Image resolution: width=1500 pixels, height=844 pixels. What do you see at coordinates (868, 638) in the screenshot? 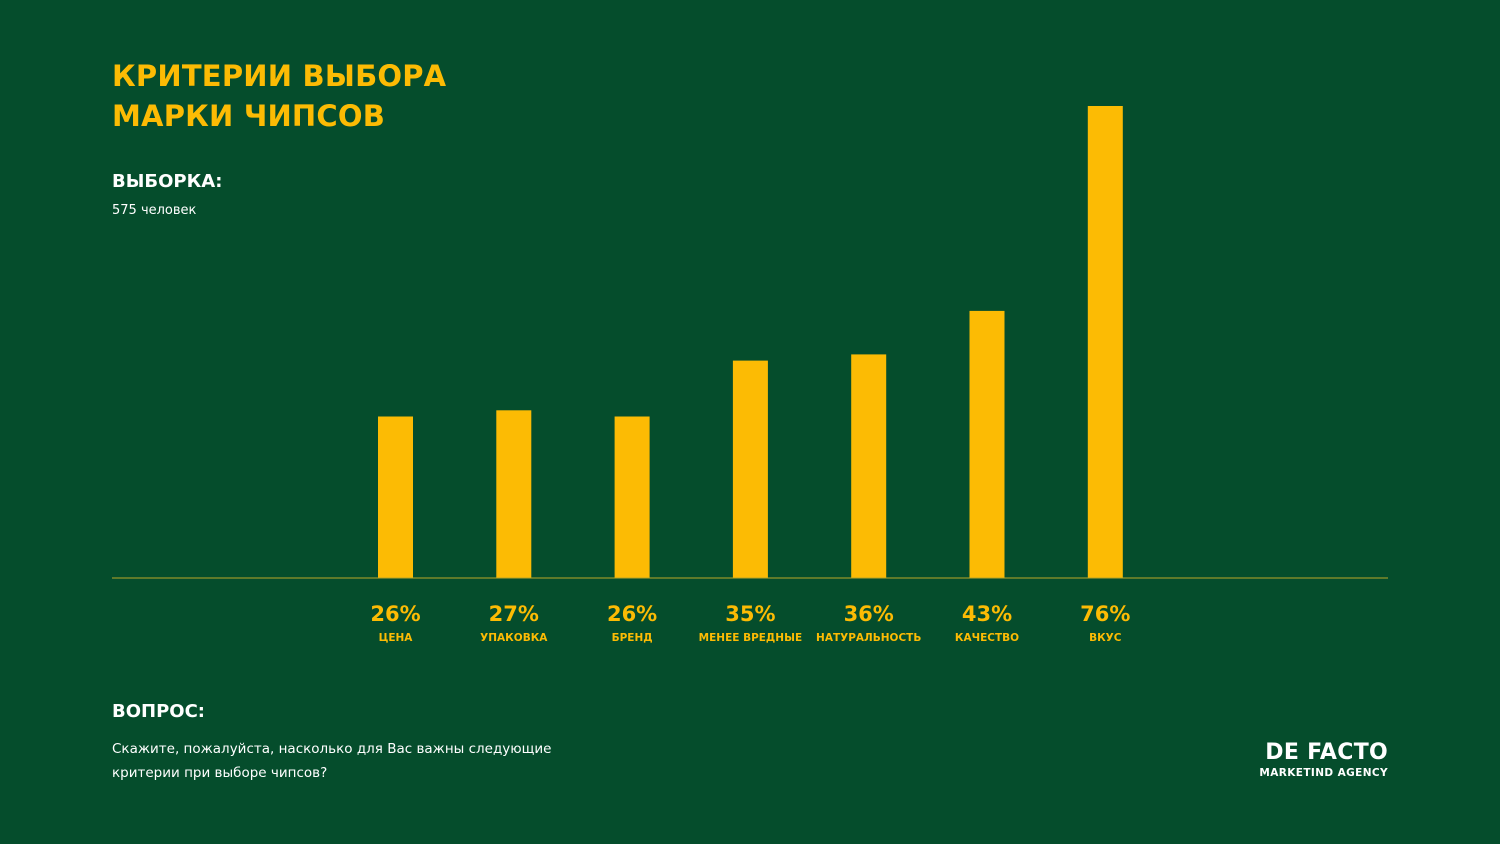
I see `category-label-5: НАТУРАЛЬНОСТЬ` at bounding box center [868, 638].